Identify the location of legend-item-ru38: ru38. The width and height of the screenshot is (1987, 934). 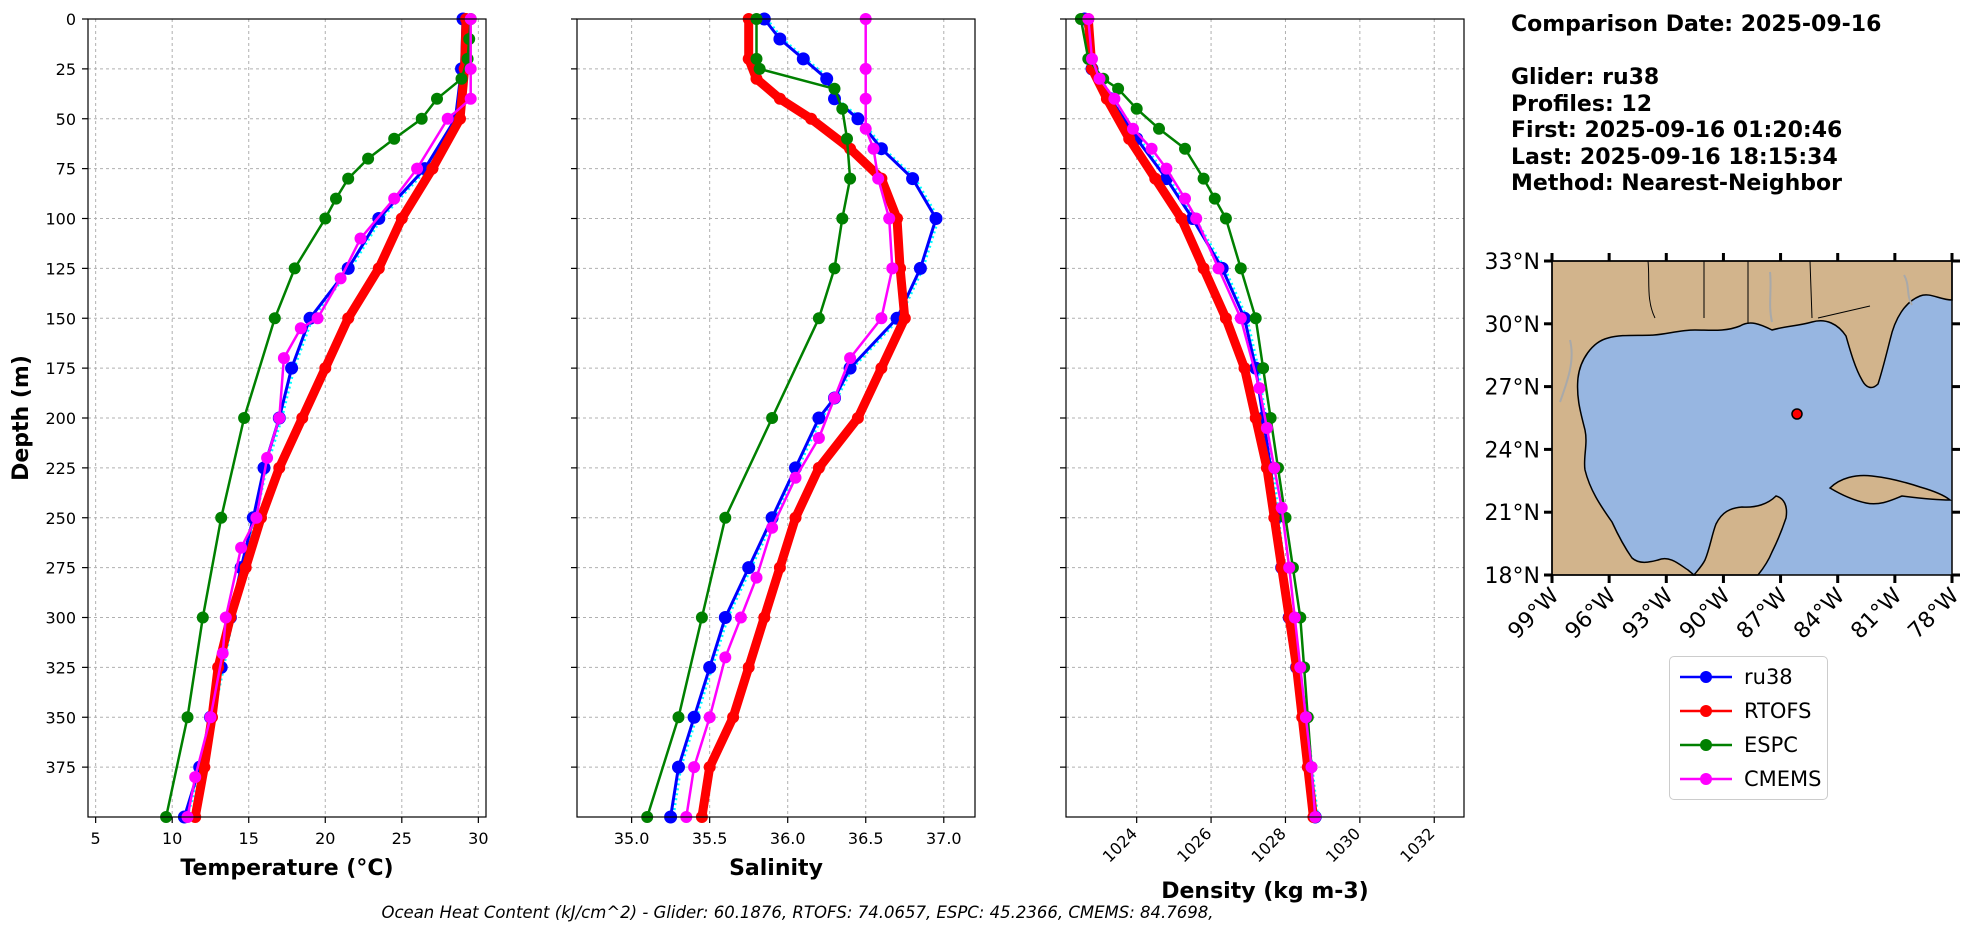
(1735, 677).